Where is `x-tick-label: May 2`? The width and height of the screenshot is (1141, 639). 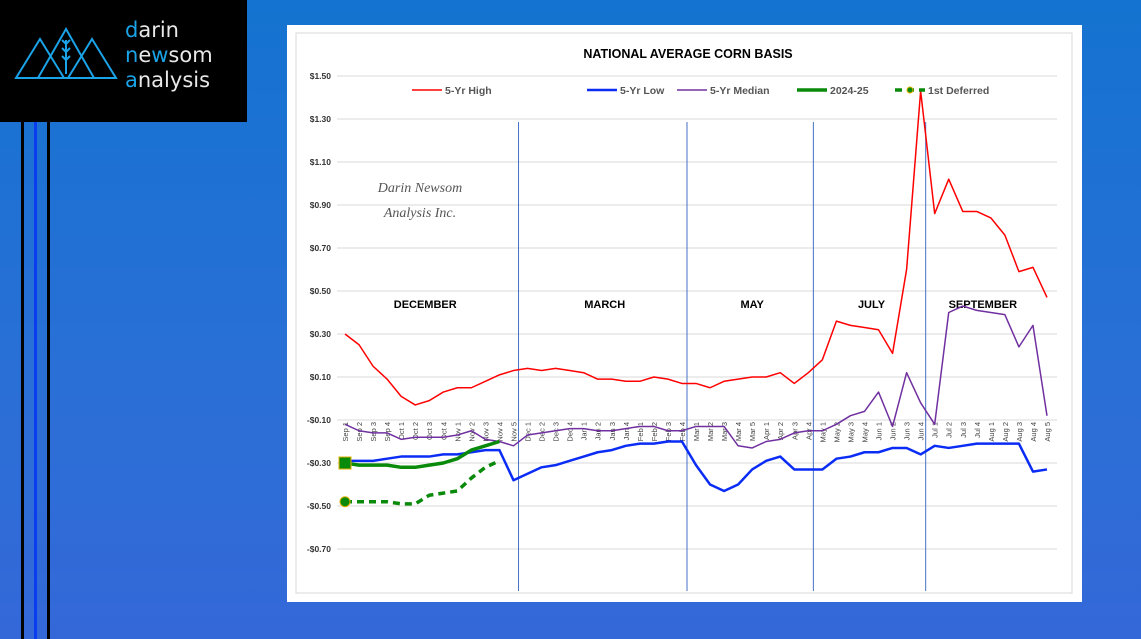 x-tick-label: May 2 is located at coordinates (836, 432).